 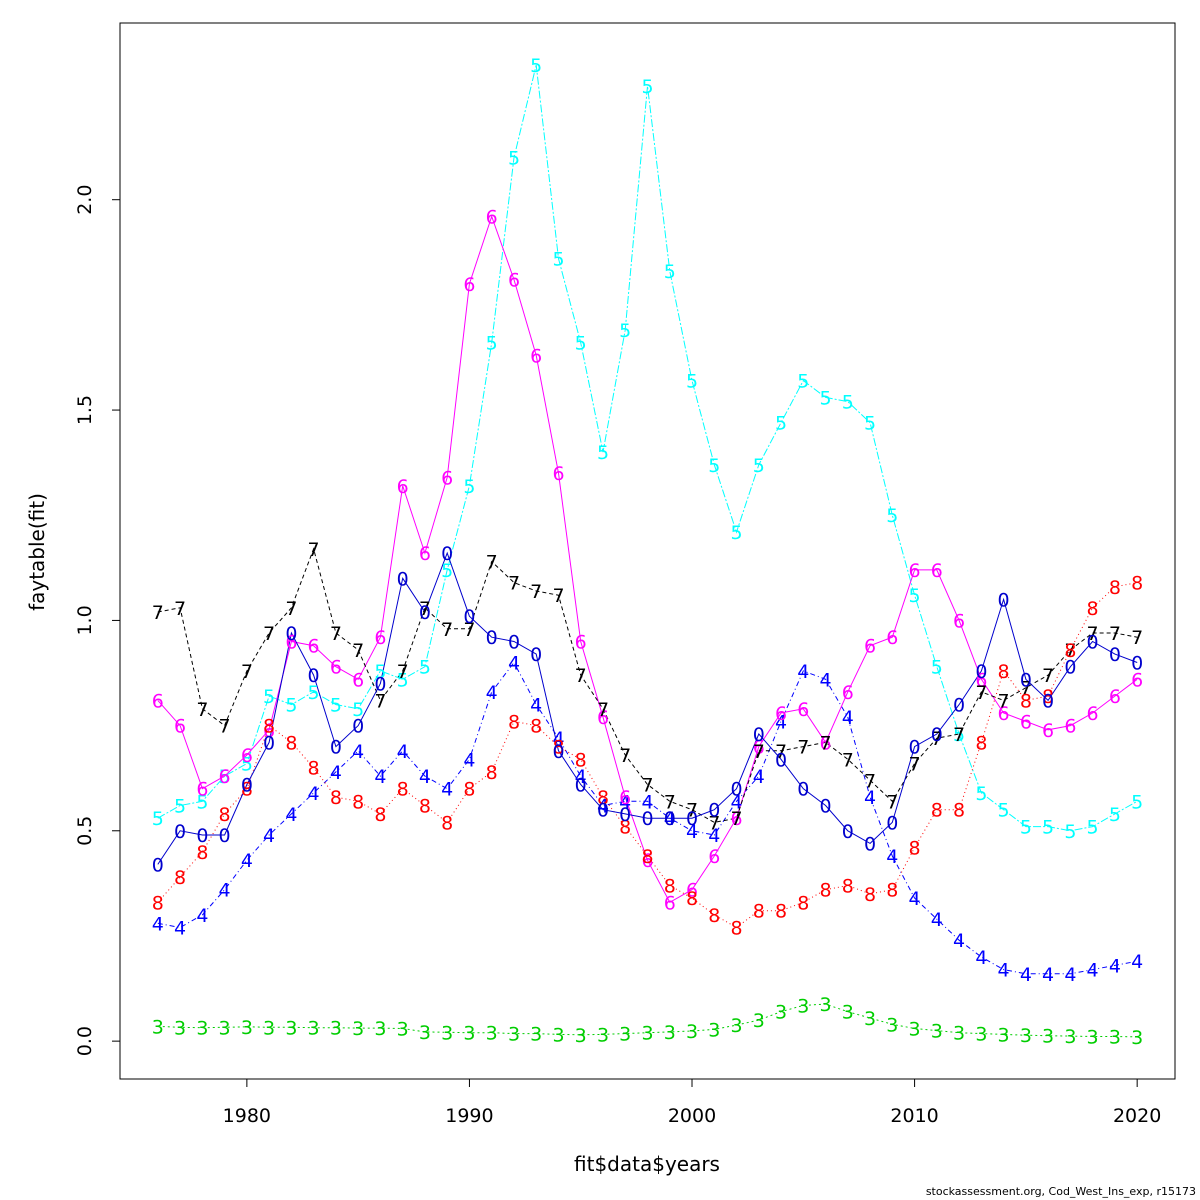 What do you see at coordinates (1137, 1116) in the screenshot?
I see `x-tick-label: 2020` at bounding box center [1137, 1116].